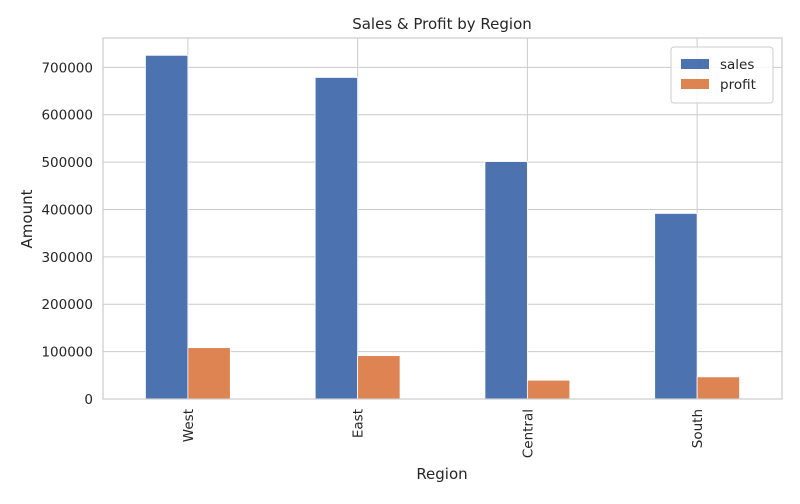 Image resolution: width=800 pixels, height=504 pixels. Describe the element at coordinates (88, 400) in the screenshot. I see `y-tick-label: 0` at that location.